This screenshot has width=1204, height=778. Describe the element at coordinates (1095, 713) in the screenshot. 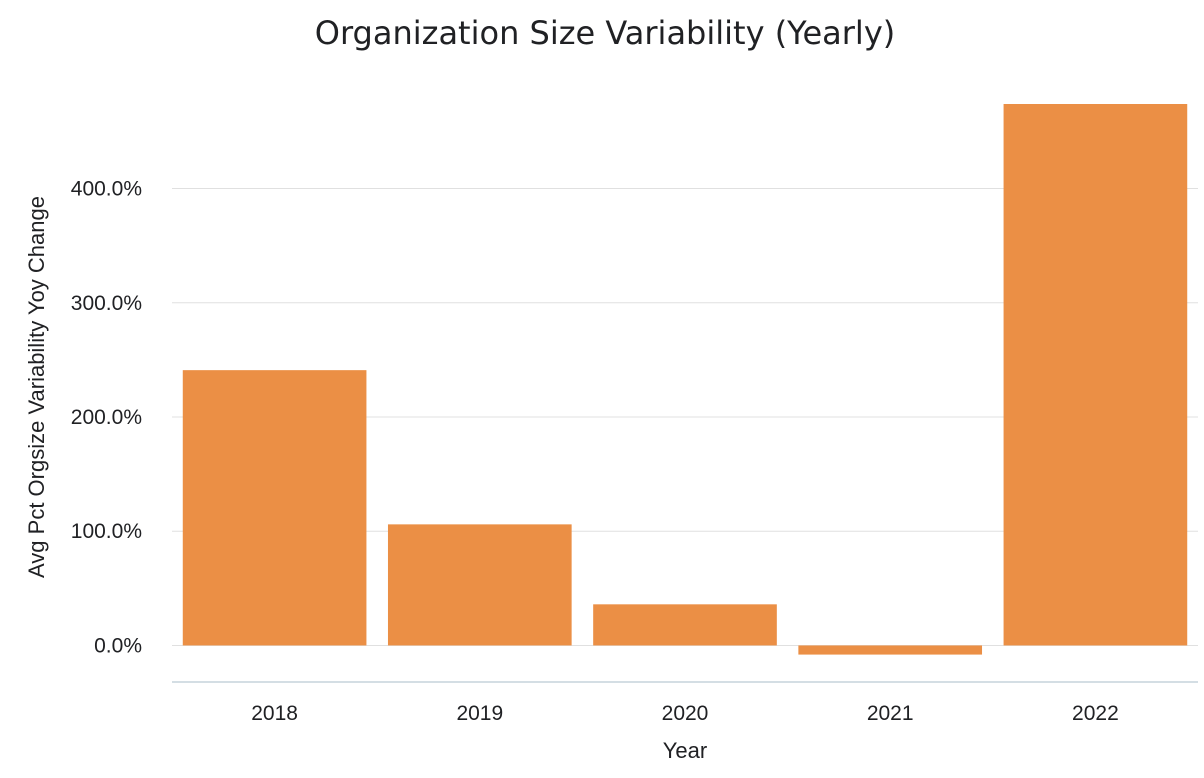

I see `x-tick-label: 2022` at that location.